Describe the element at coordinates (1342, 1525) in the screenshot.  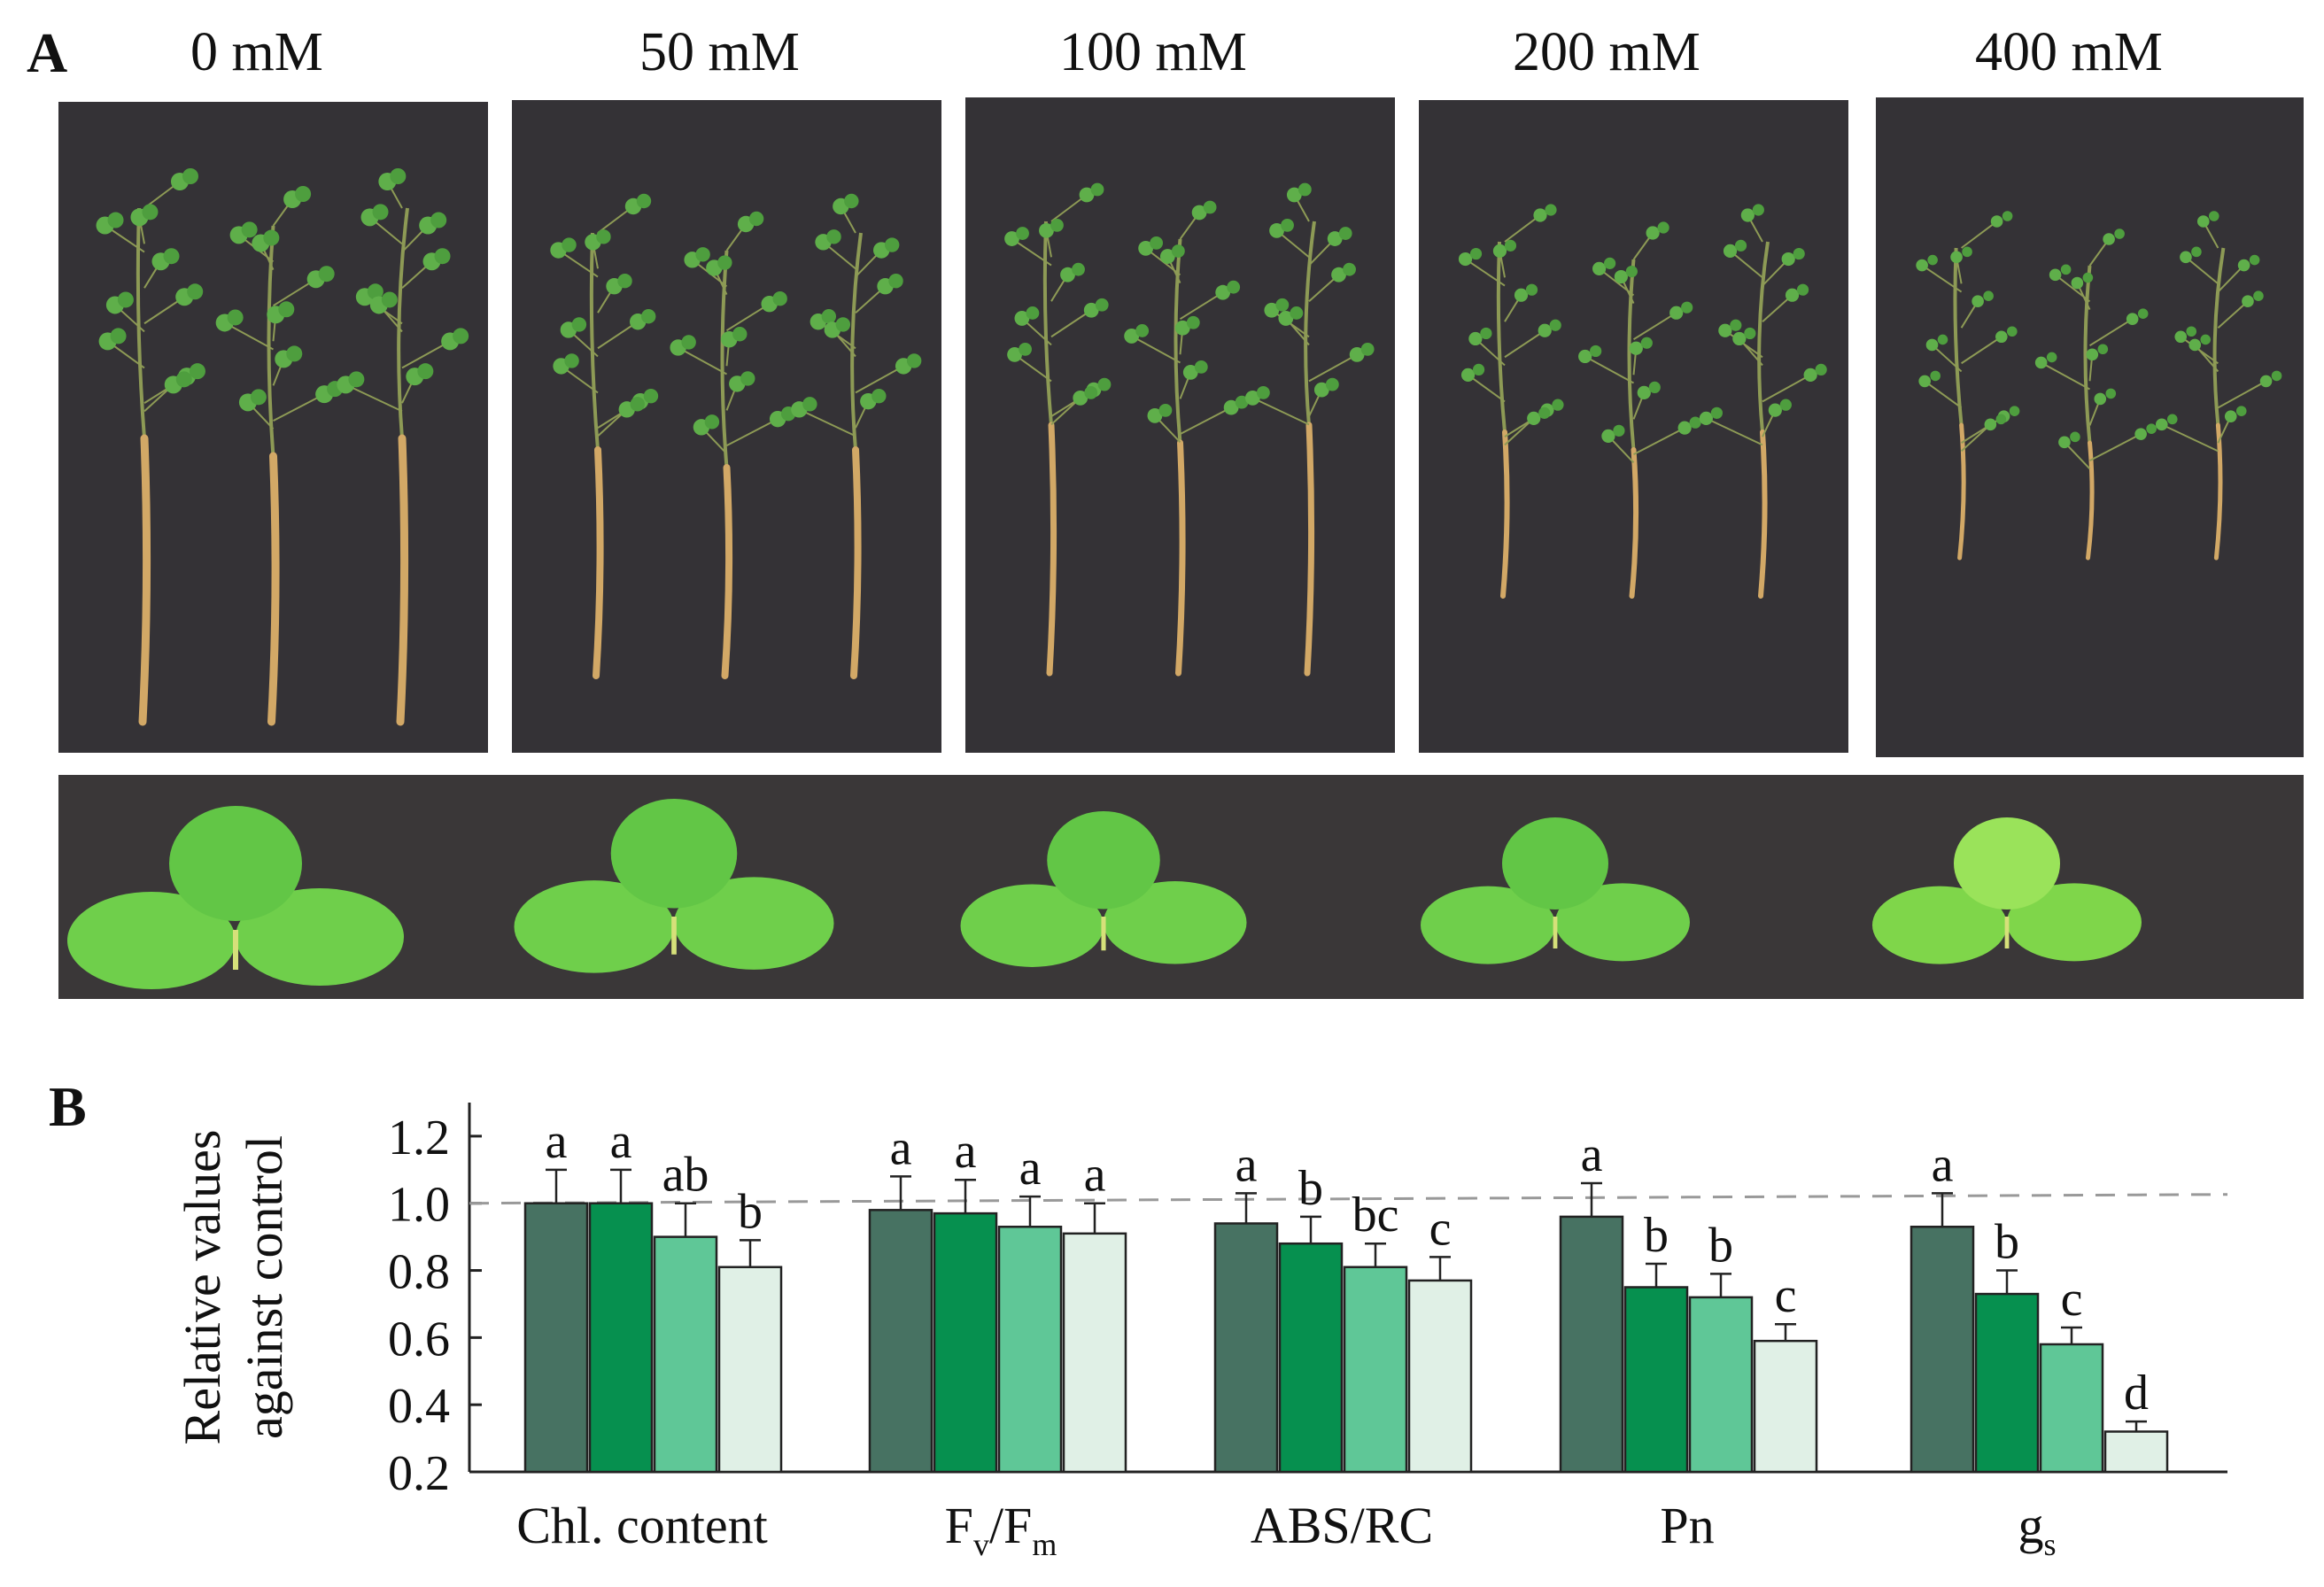
I see `x-category-label: ABS/RC` at that location.